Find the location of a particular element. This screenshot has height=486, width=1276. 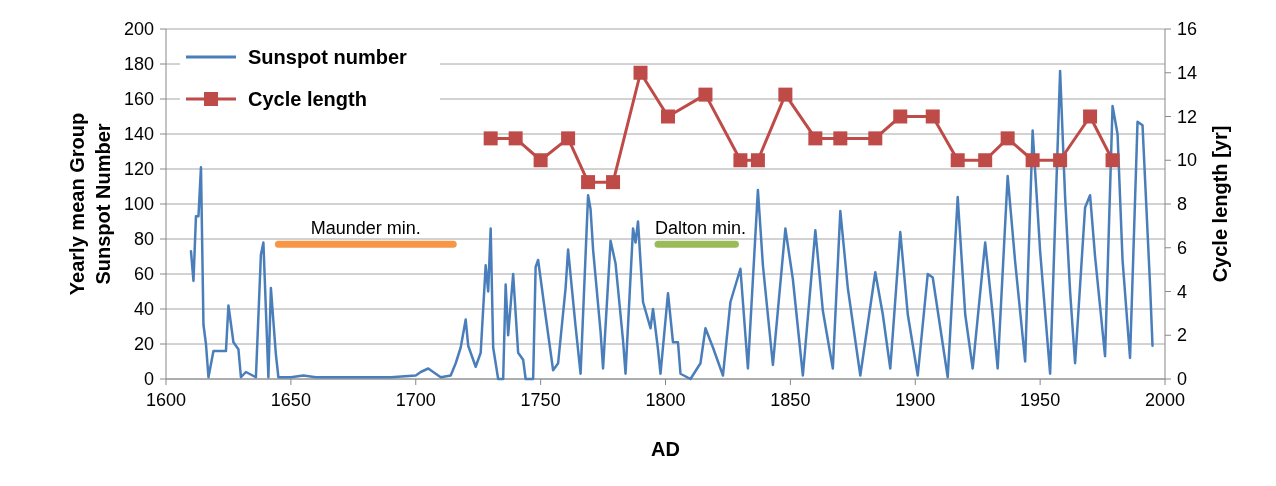

x-tick-label: 1950 is located at coordinates (1040, 400).